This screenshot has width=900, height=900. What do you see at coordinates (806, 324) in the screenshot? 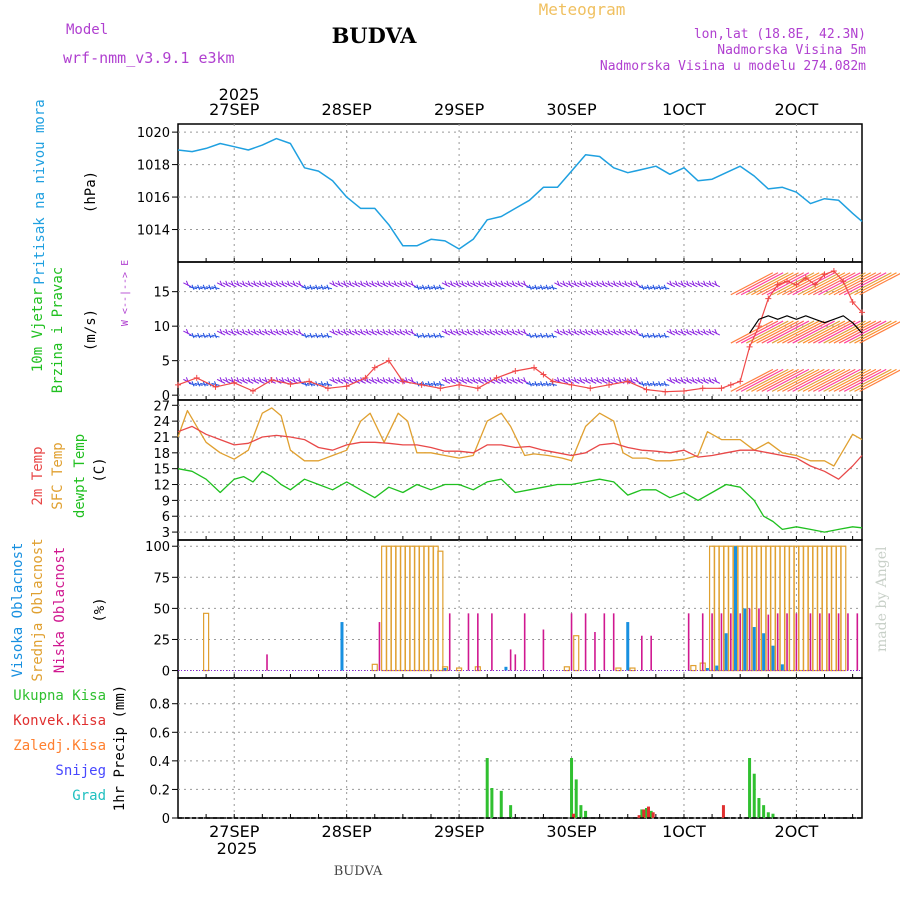
I see `wind-gust-line` at bounding box center [806, 324].